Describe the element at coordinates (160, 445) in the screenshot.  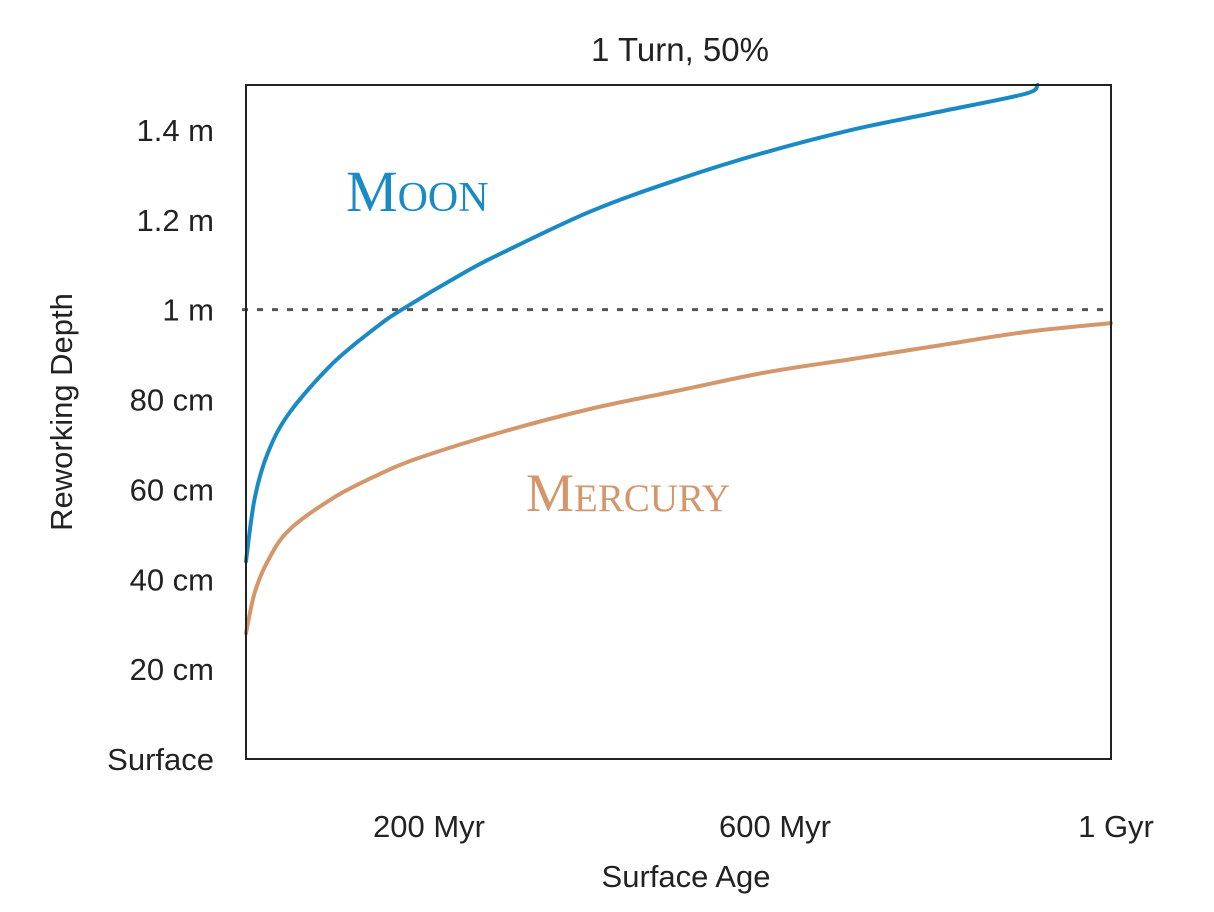
I see `y-tick-labels: Surface 20 cm 40 cm 60 cm 80 cm 1 m 1.2 m 1.4 m` at that location.